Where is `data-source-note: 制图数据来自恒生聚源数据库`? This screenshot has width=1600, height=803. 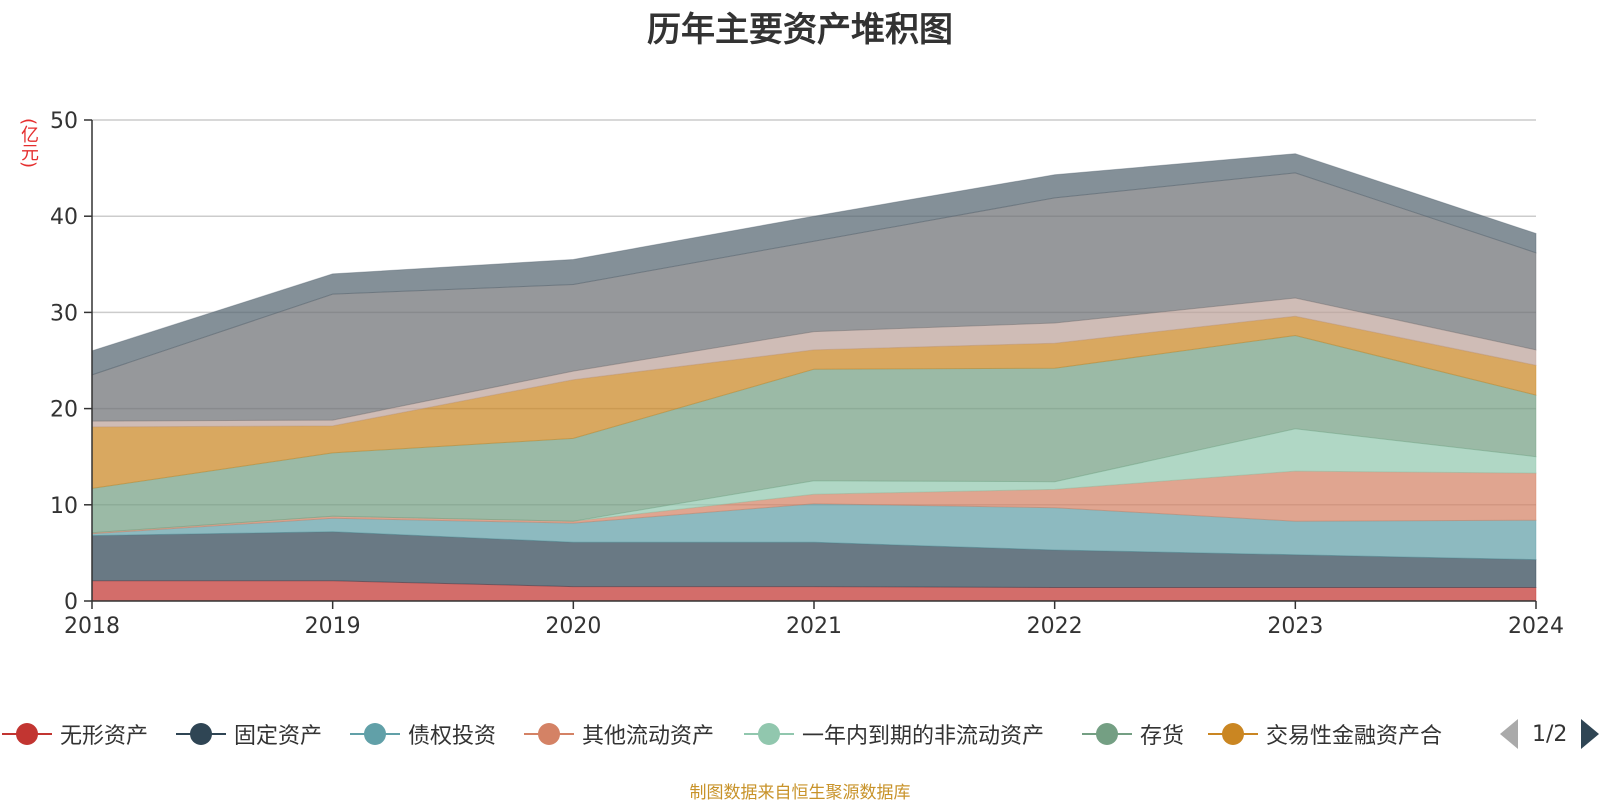 data-source-note: 制图数据来自恒生聚源数据库 is located at coordinates (800, 793).